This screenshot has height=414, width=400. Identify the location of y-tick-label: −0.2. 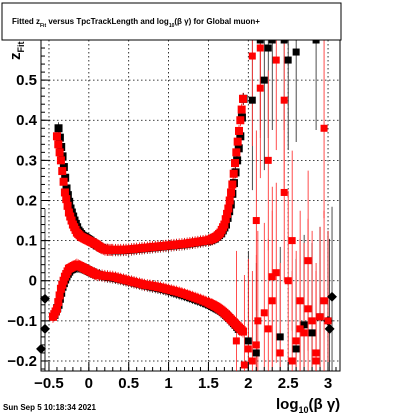
(22, 361).